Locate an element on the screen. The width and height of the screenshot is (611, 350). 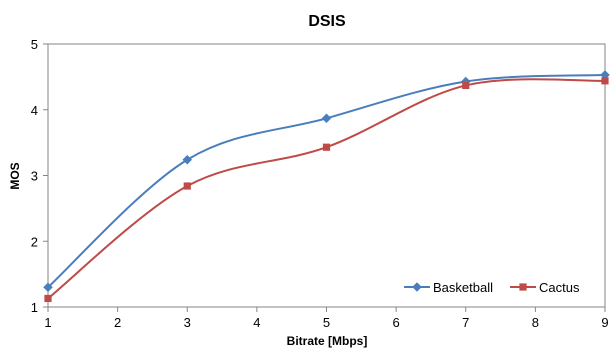
y-tick-label: 1 is located at coordinates (34, 307).